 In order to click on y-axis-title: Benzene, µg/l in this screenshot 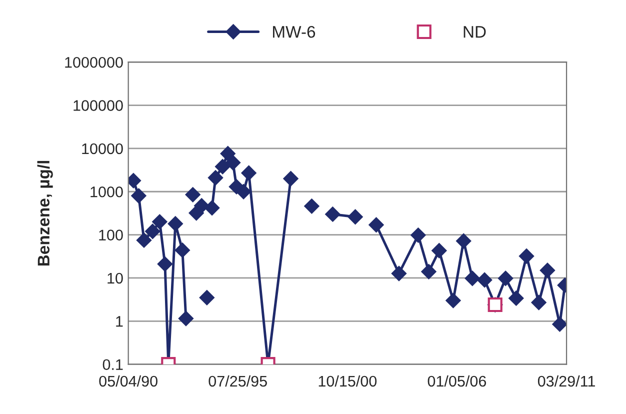, I will do `click(45, 213)`.